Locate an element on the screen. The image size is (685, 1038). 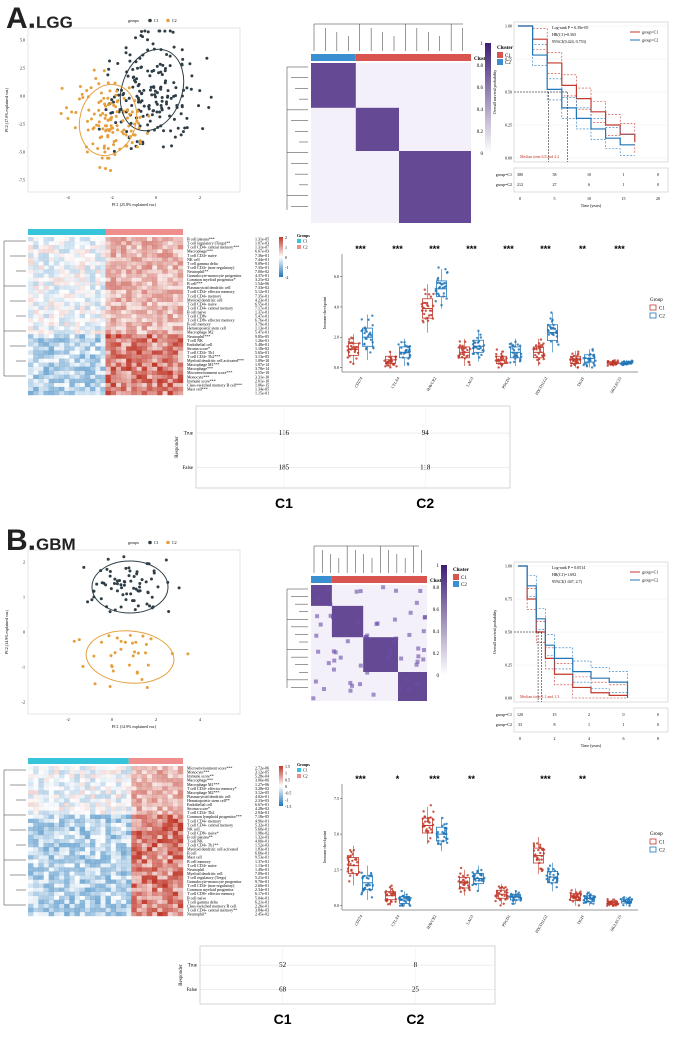
immune-row-label: Microenvironment score*** is located at coordinates (209, 372).